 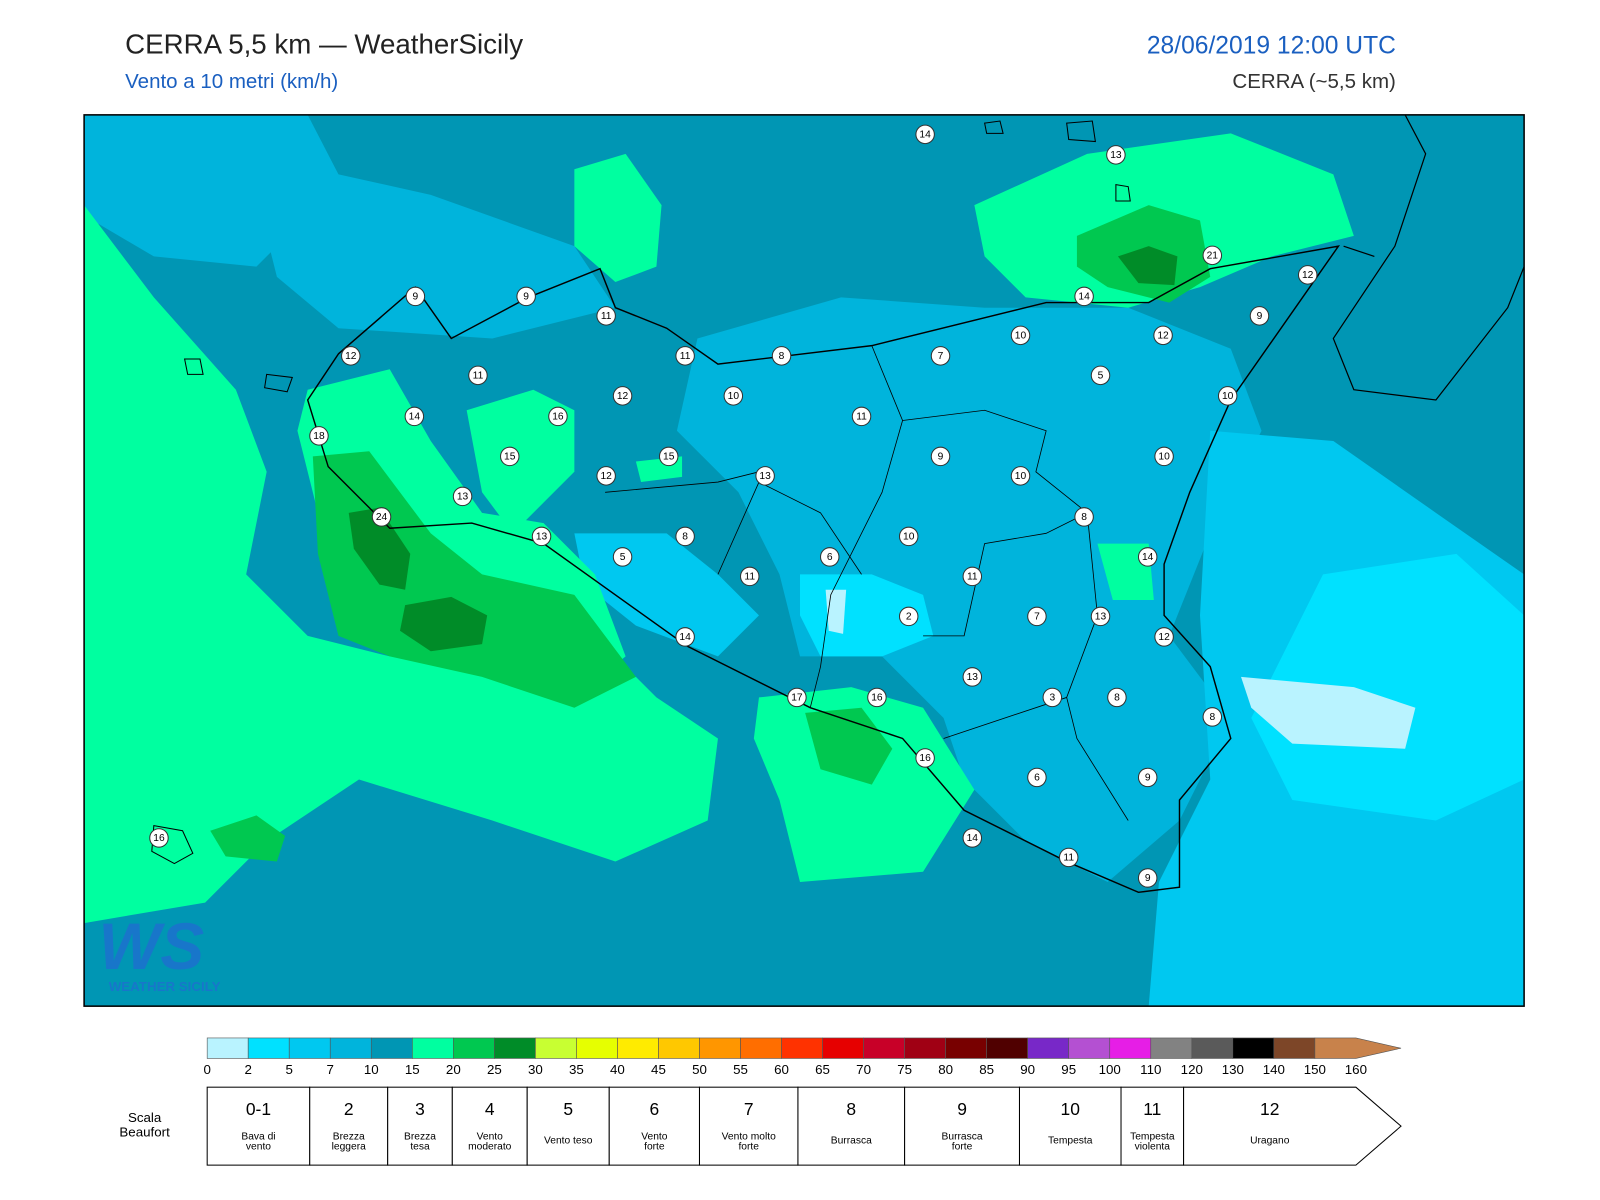 What do you see at coordinates (654, 1141) in the screenshot?
I see `beaufort-name: Vento forte` at bounding box center [654, 1141].